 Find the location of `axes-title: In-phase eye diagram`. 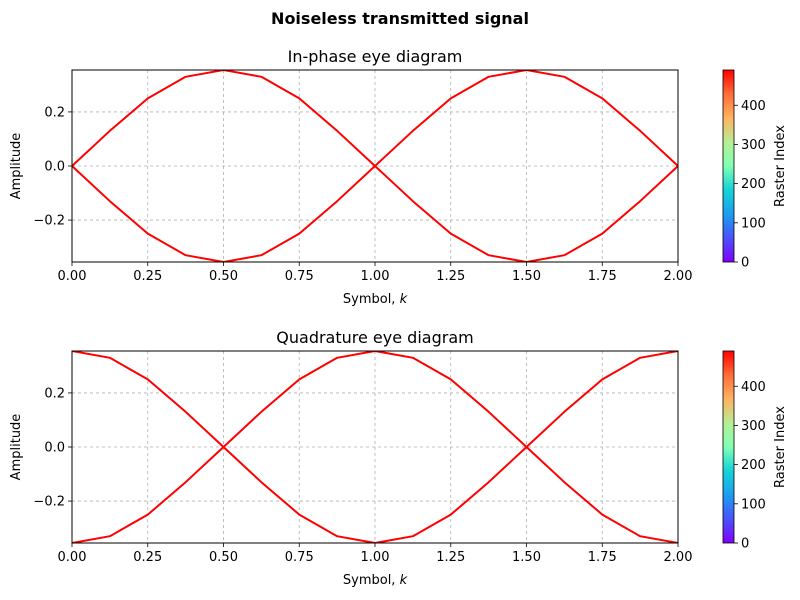

axes-title: In-phase eye diagram is located at coordinates (375, 56).